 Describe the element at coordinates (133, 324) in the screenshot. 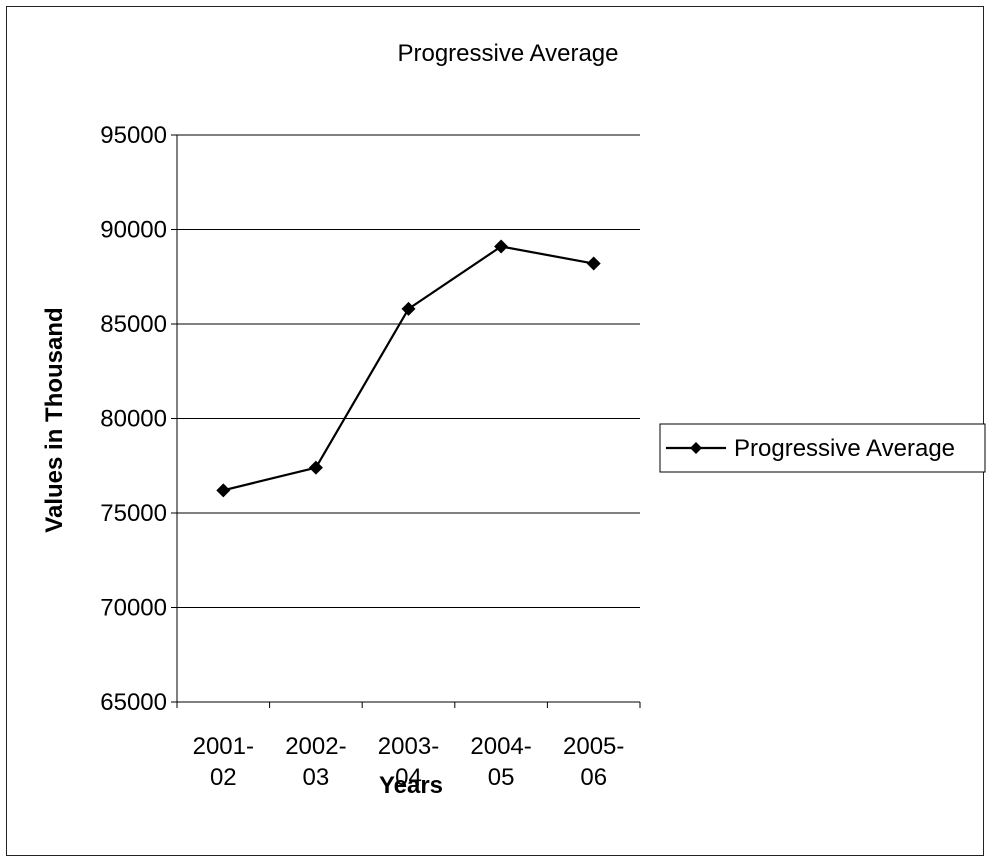

I see `y-tick-label: 85000` at that location.